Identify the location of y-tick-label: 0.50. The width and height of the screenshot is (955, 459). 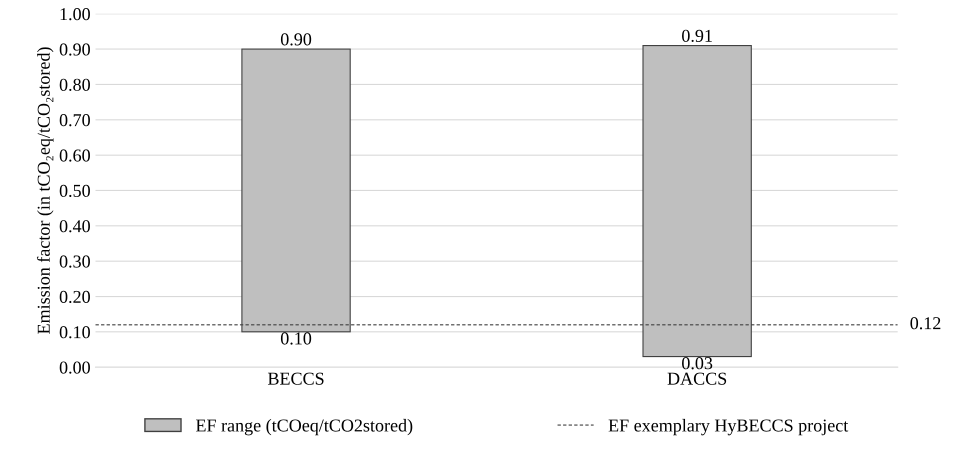
(75, 191).